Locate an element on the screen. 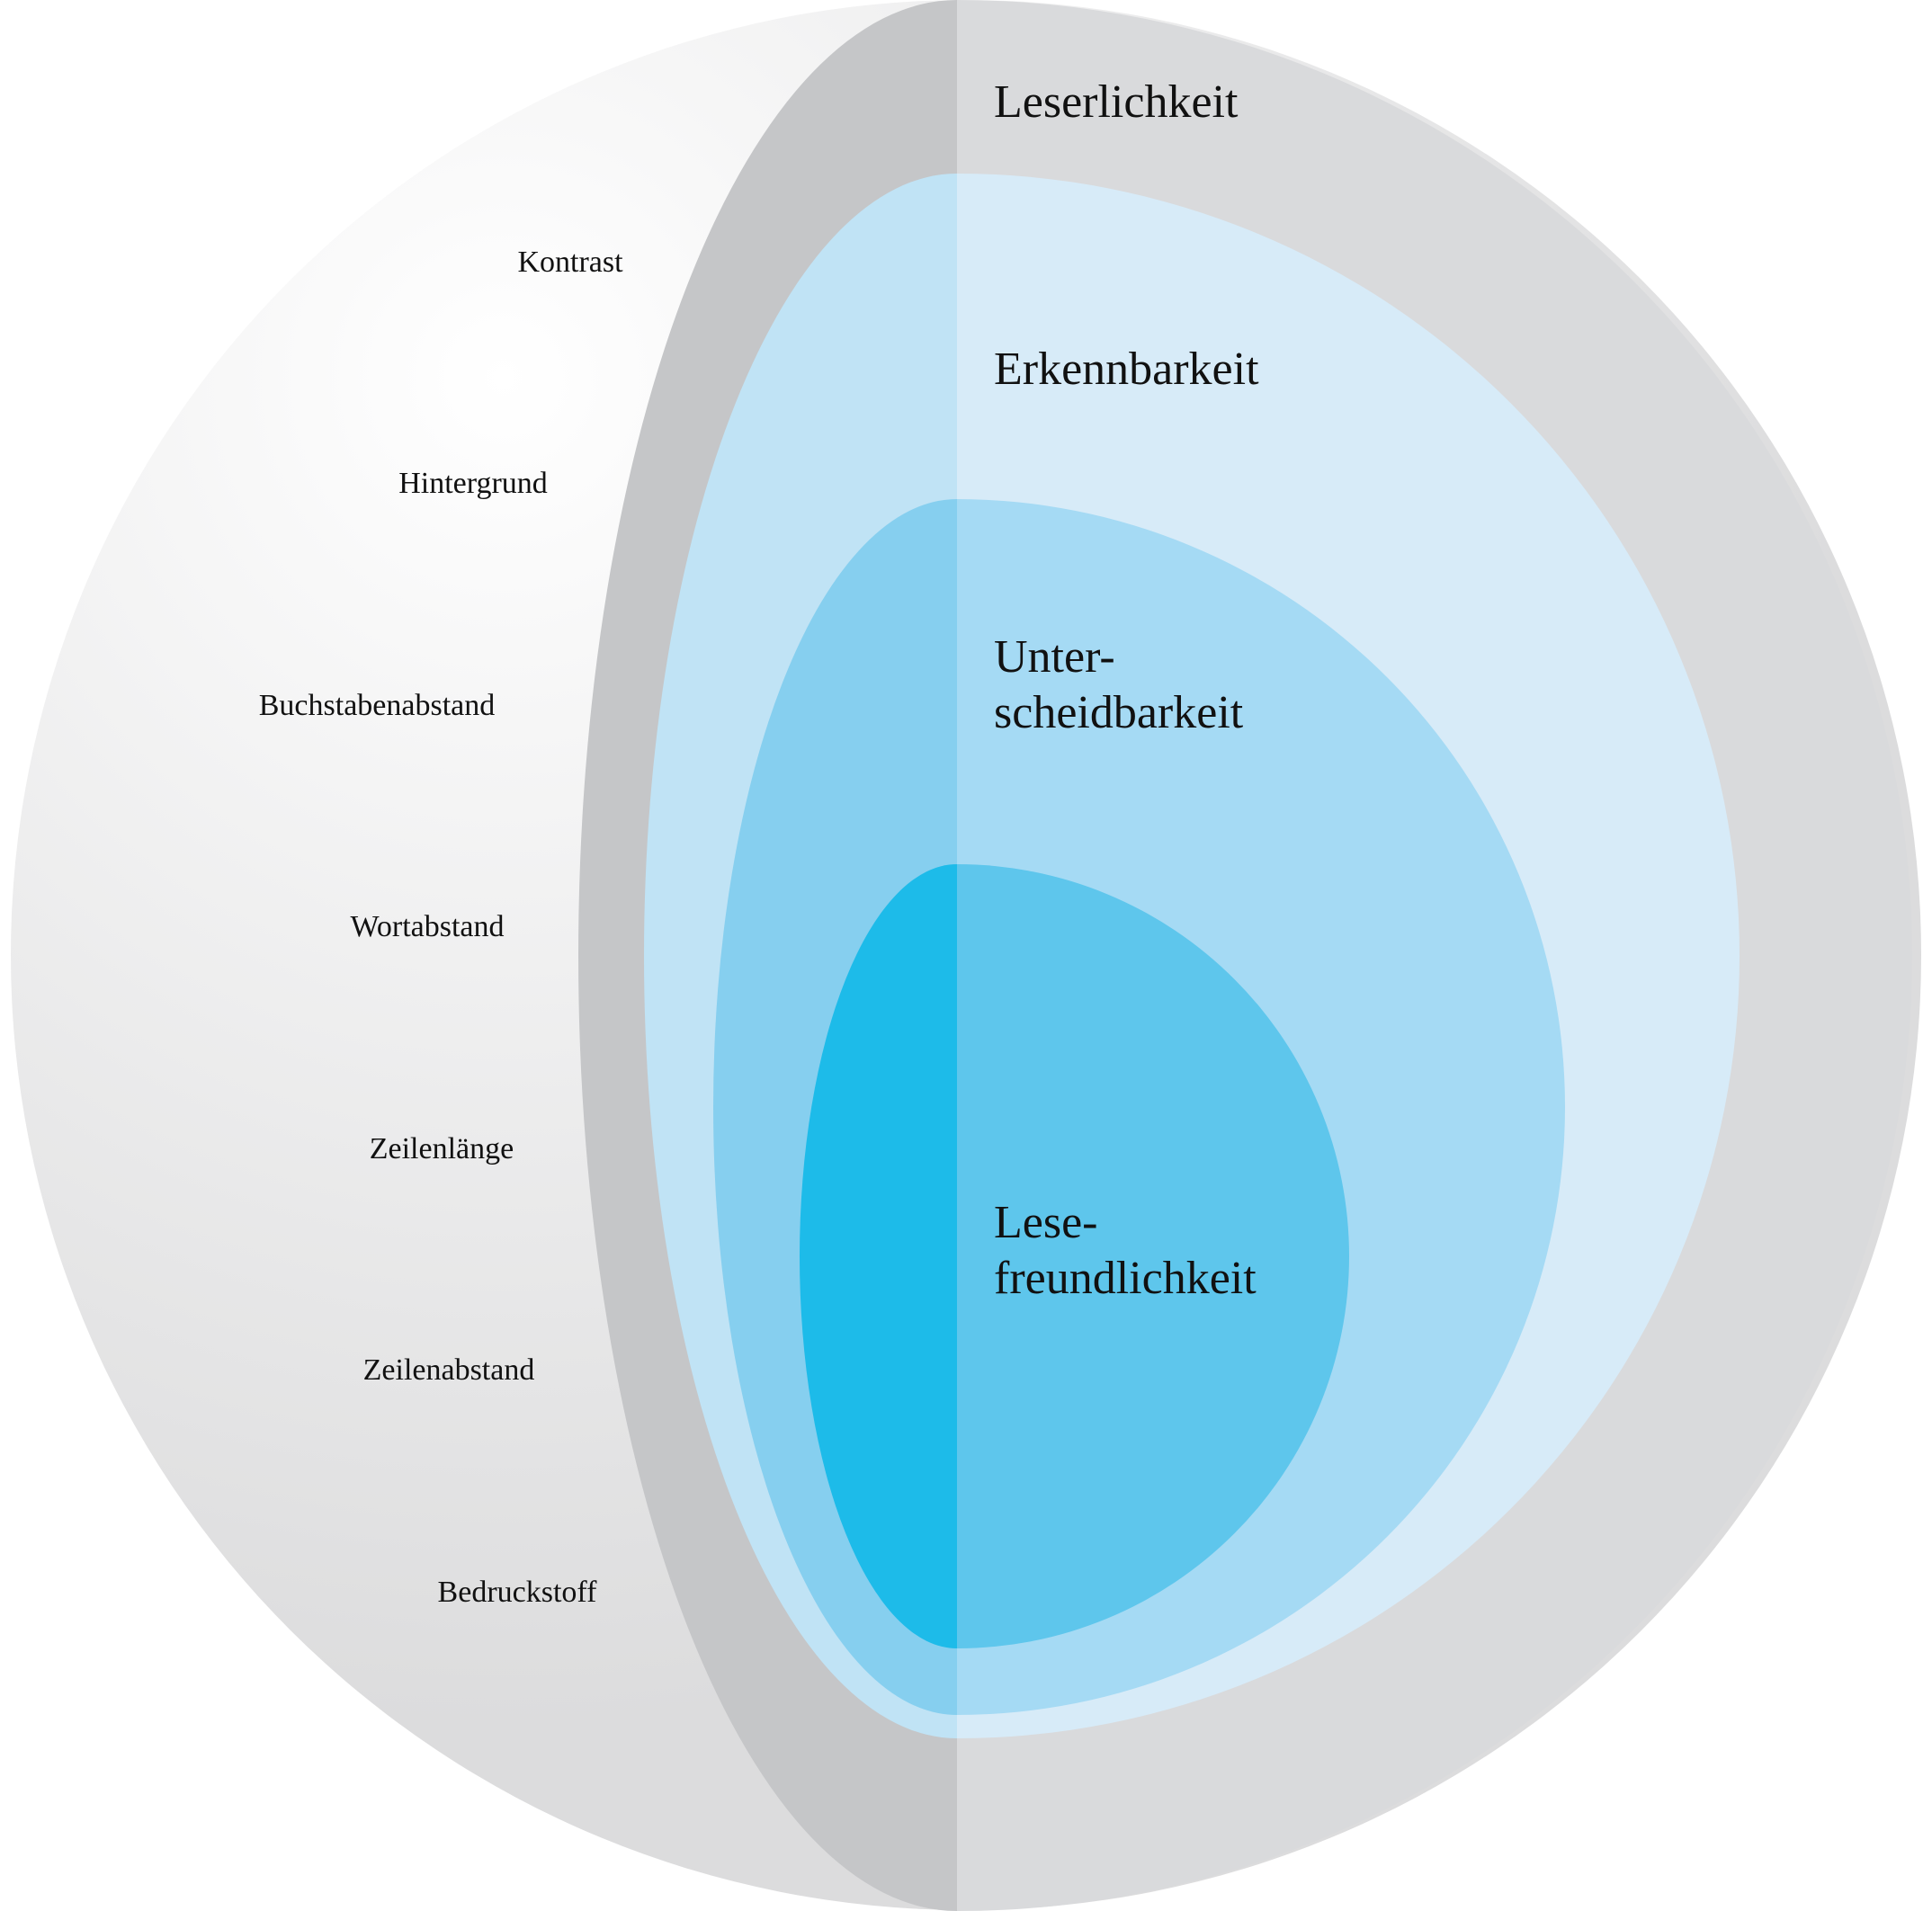  lesefreundlichkeit-layer-back is located at coordinates (1153, 1256).